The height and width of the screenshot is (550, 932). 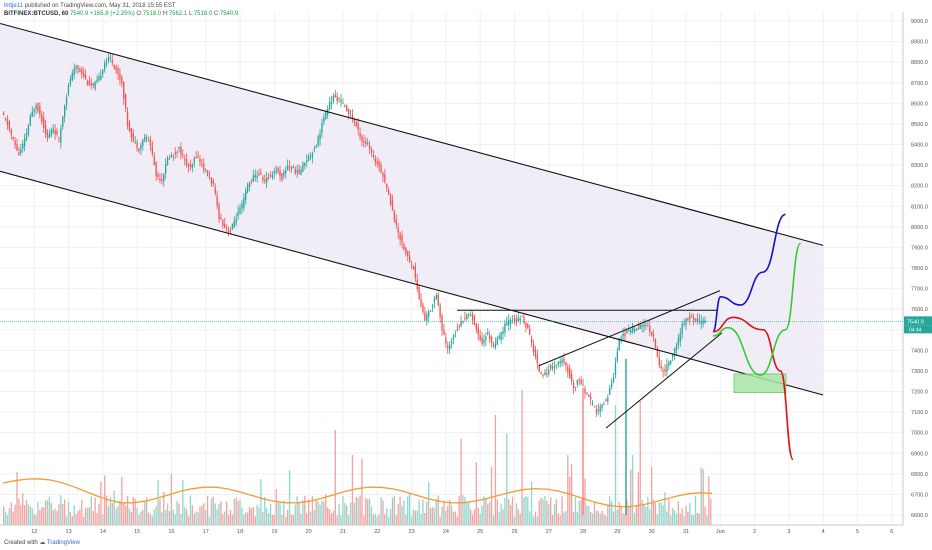 What do you see at coordinates (919, 393) in the screenshot?
I see `y-tick-label: 7200.0` at bounding box center [919, 393].